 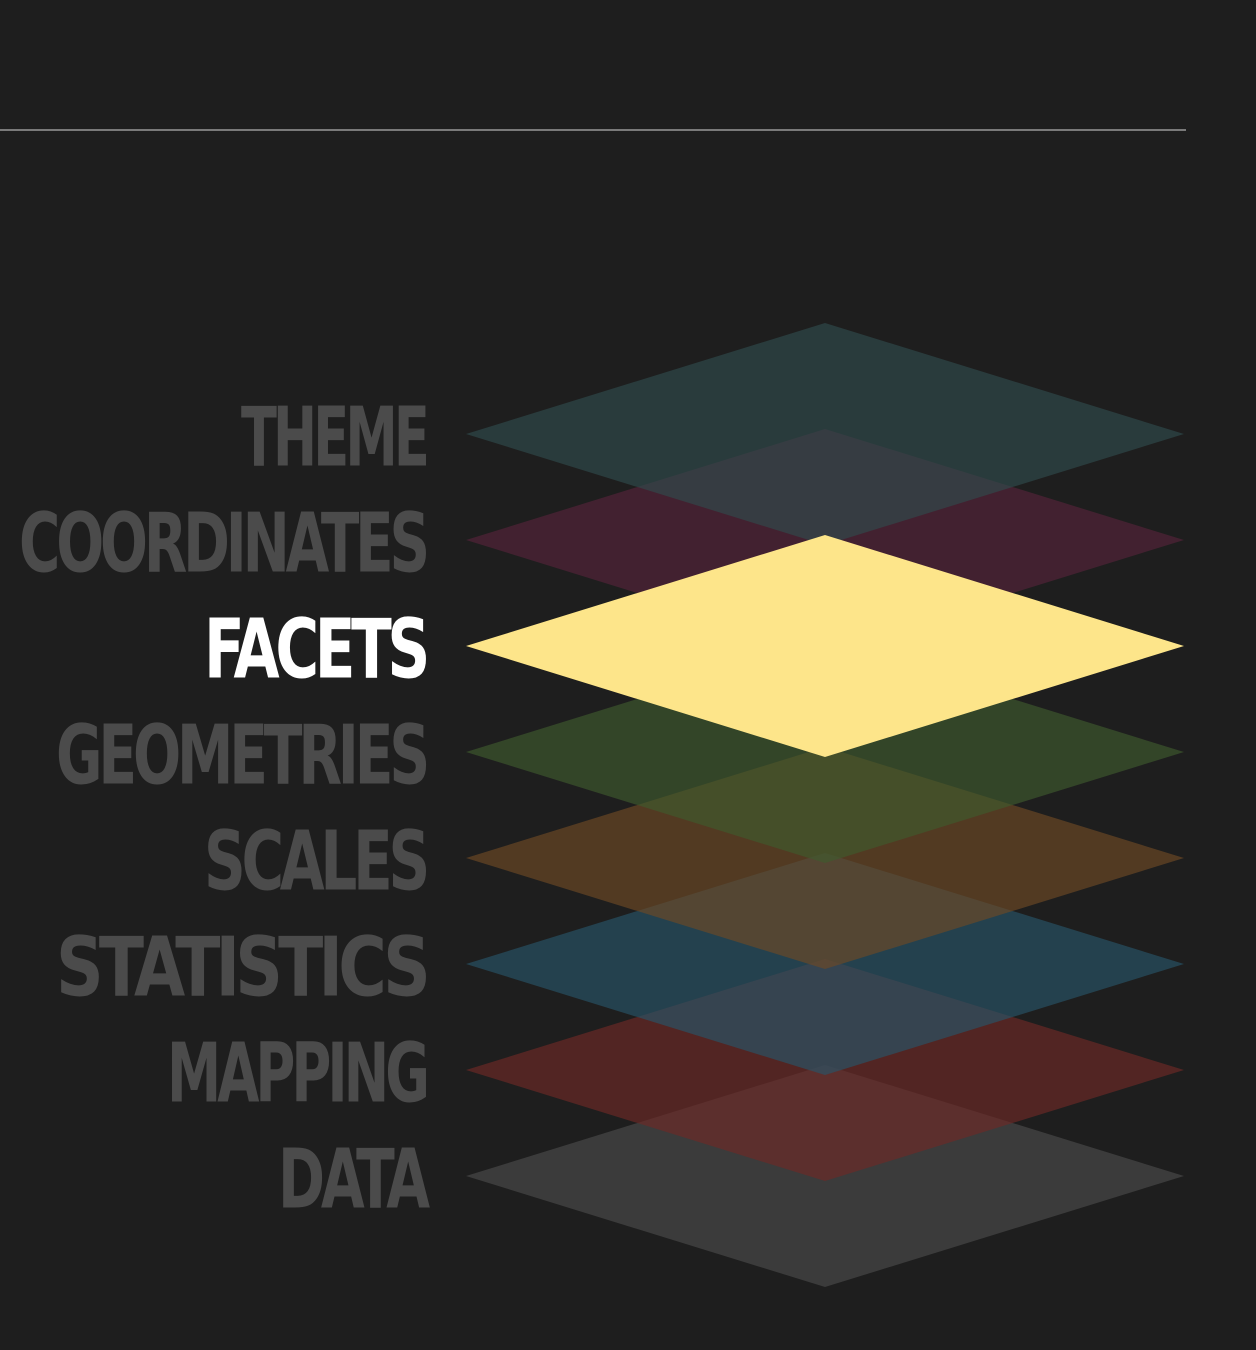 I want to click on layer-plane-facets, so click(x=825, y=646).